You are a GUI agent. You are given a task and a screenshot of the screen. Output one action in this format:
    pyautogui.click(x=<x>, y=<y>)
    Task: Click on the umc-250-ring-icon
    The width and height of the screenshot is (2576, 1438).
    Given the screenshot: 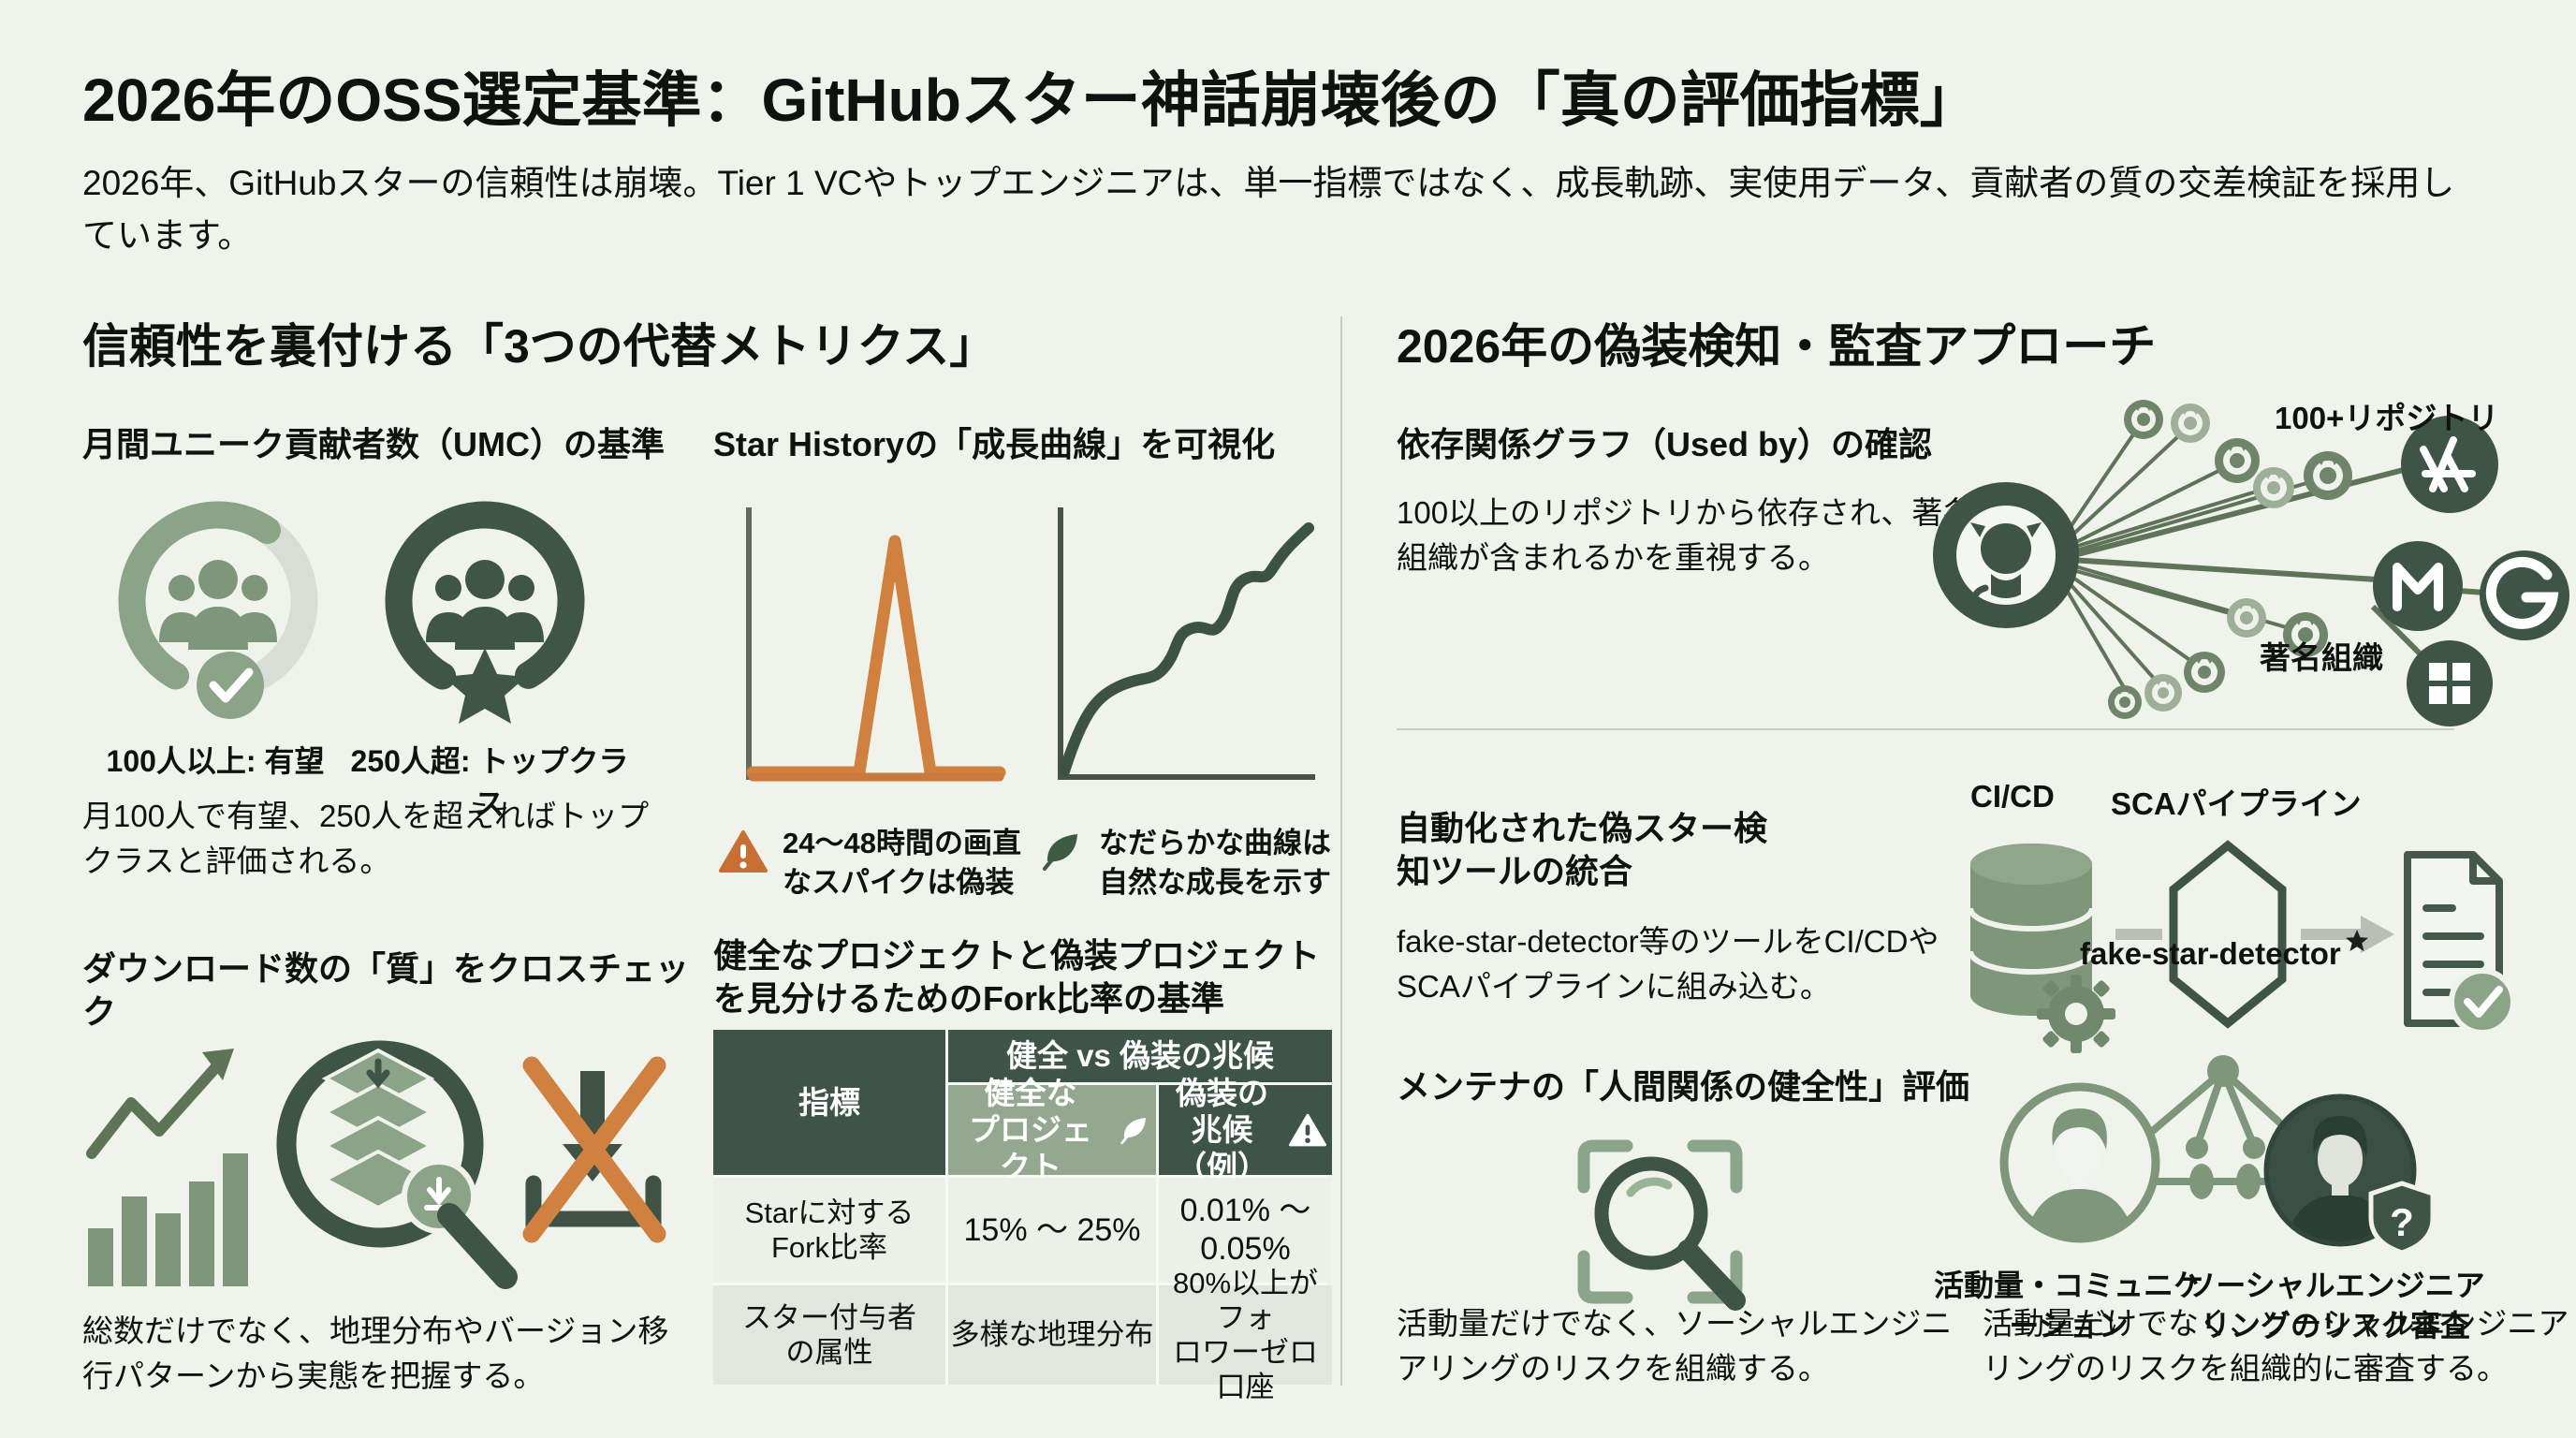 What is the action you would take?
    pyautogui.click(x=485, y=612)
    